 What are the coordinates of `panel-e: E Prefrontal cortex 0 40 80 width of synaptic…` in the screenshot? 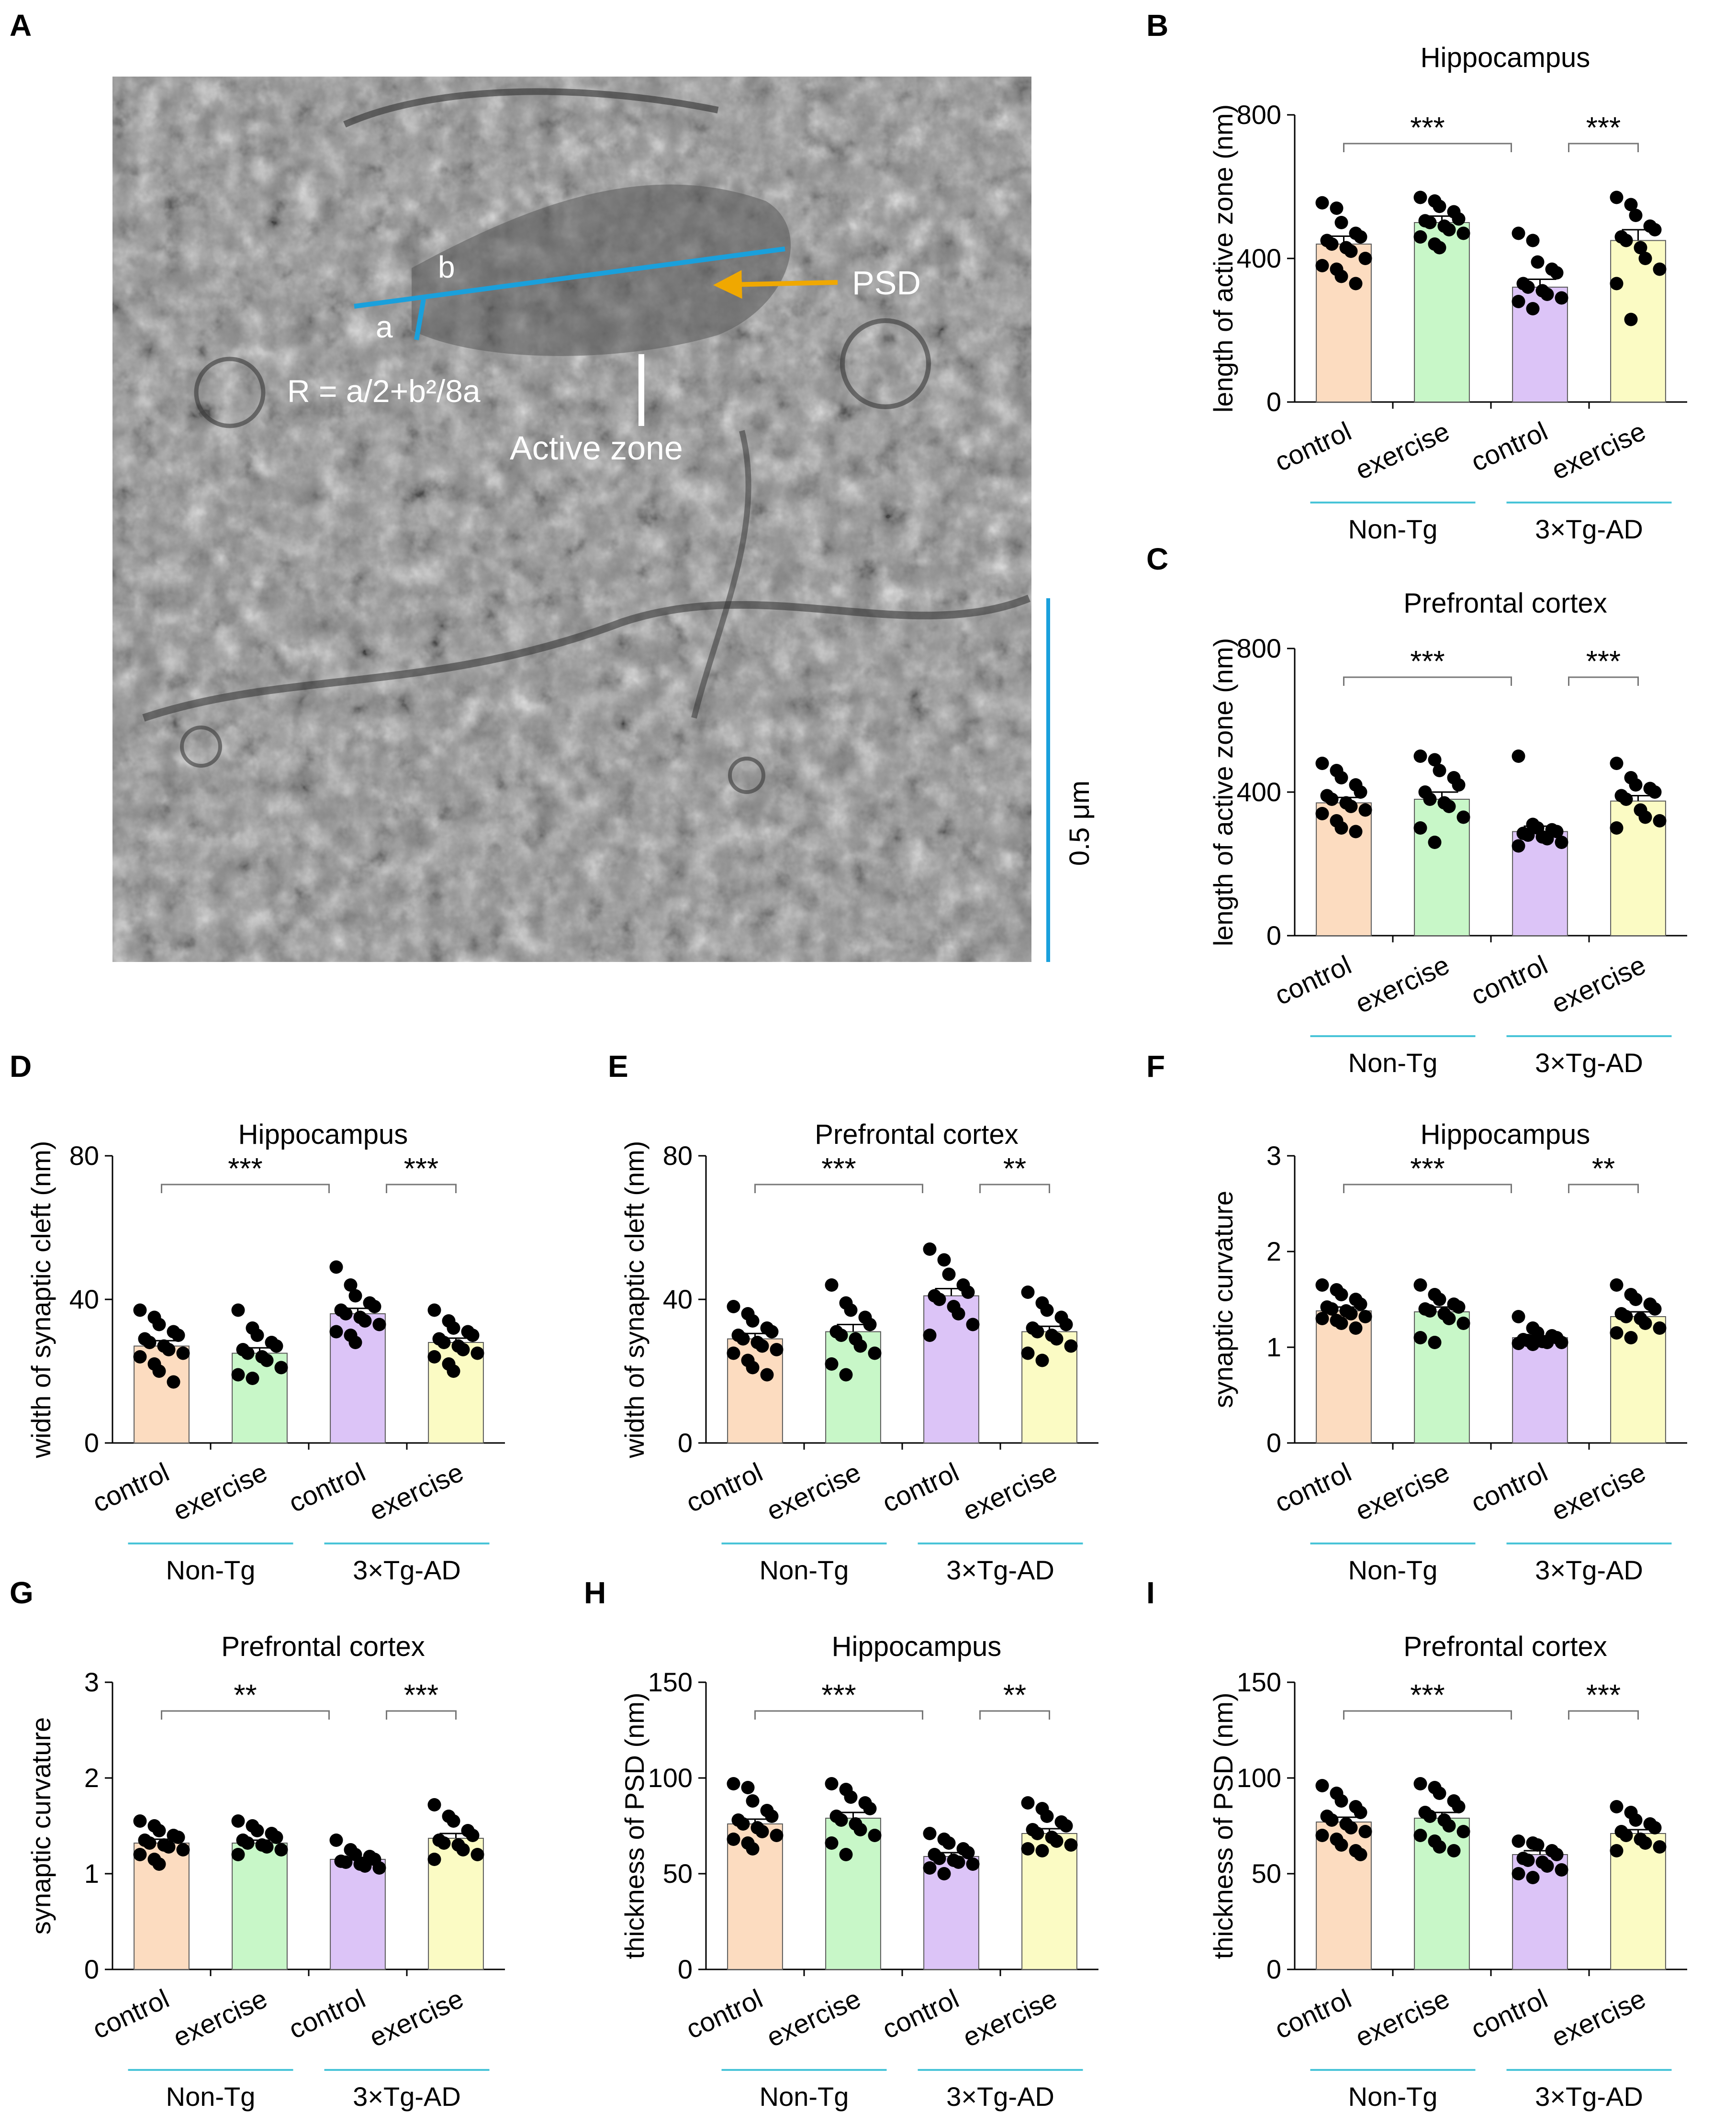 It's located at (853, 1317).